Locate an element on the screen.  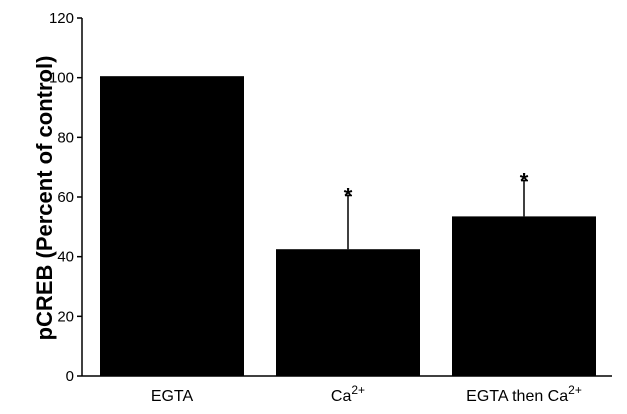
y-axis-title-group: pCREB (Percent of control) is located at coordinates (44, 198).